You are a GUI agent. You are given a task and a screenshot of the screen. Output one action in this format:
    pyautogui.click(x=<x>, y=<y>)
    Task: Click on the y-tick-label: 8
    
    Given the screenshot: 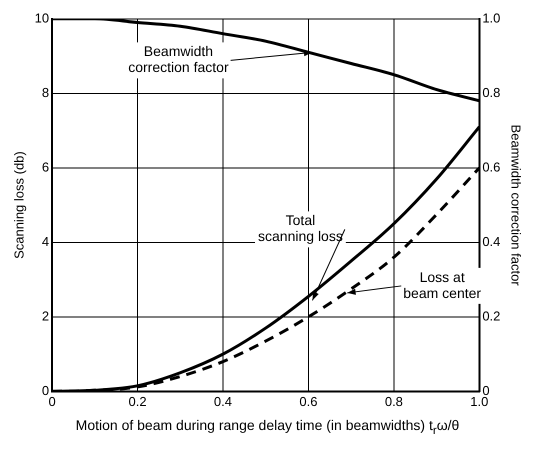 What is the action you would take?
    pyautogui.click(x=46, y=92)
    